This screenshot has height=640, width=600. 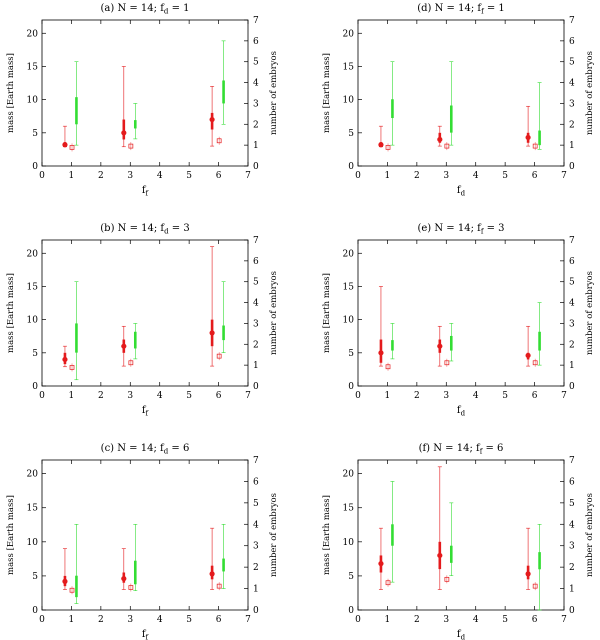 I want to click on x-tick-label: 2, so click(x=417, y=176).